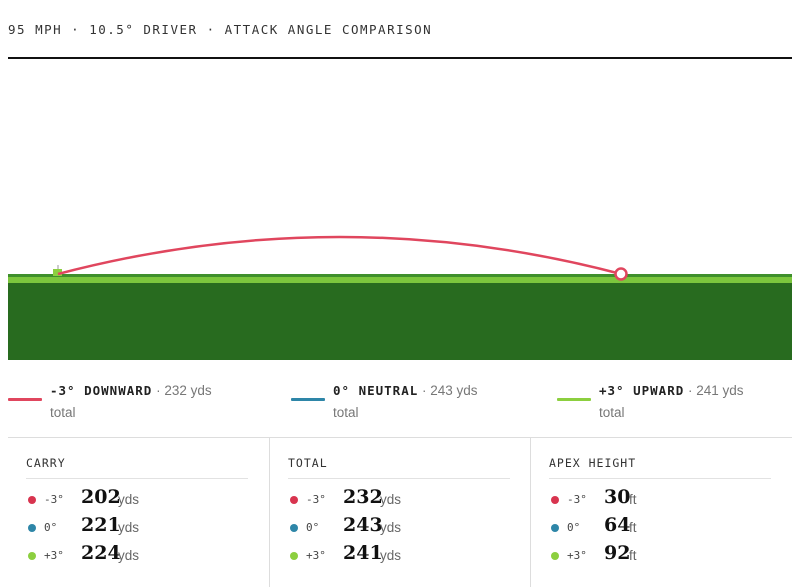 This screenshot has height=587, width=800. What do you see at coordinates (363, 525) in the screenshot?
I see `stat-value: 243` at bounding box center [363, 525].